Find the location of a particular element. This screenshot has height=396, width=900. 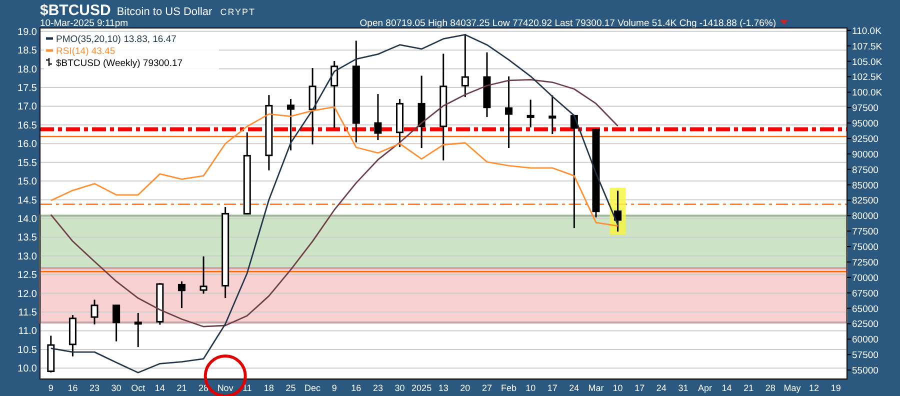

y2-tick-label: 80000 is located at coordinates (865, 216).